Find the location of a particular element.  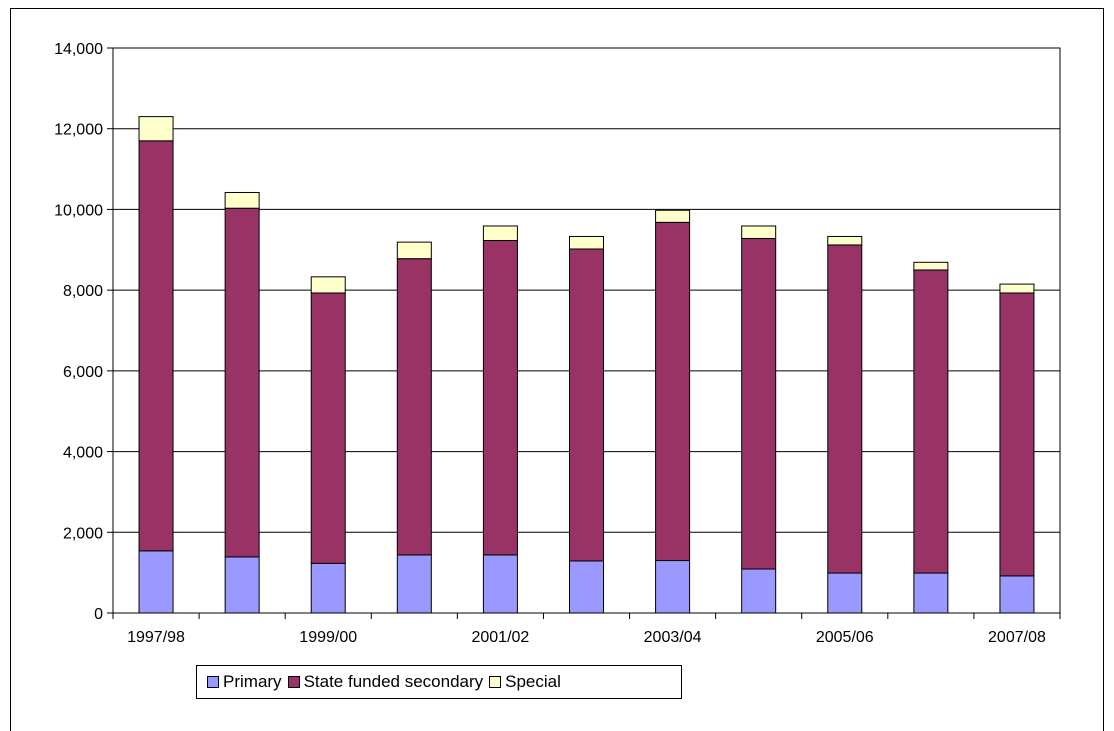

y-tick-label: 10,000 is located at coordinates (78, 210).